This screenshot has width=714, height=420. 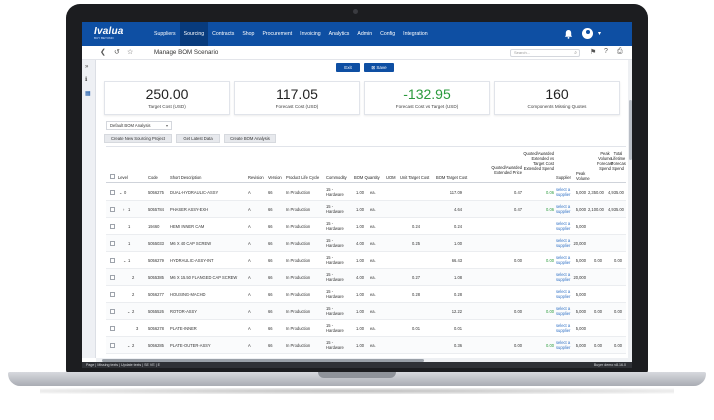 What do you see at coordinates (550, 209) in the screenshot?
I see `cell-quoted-vs-target: 0.06` at bounding box center [550, 209].